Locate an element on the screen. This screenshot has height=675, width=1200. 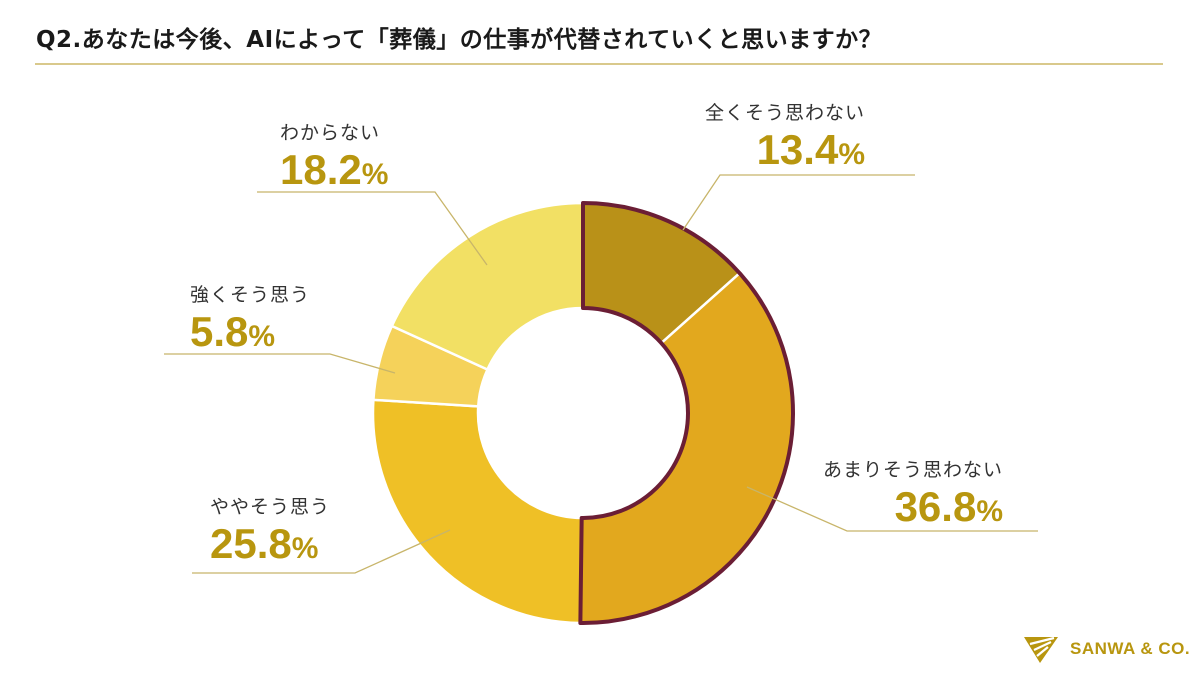
label-amari: あまりそう思わない 36.8% is located at coordinates (913, 491).